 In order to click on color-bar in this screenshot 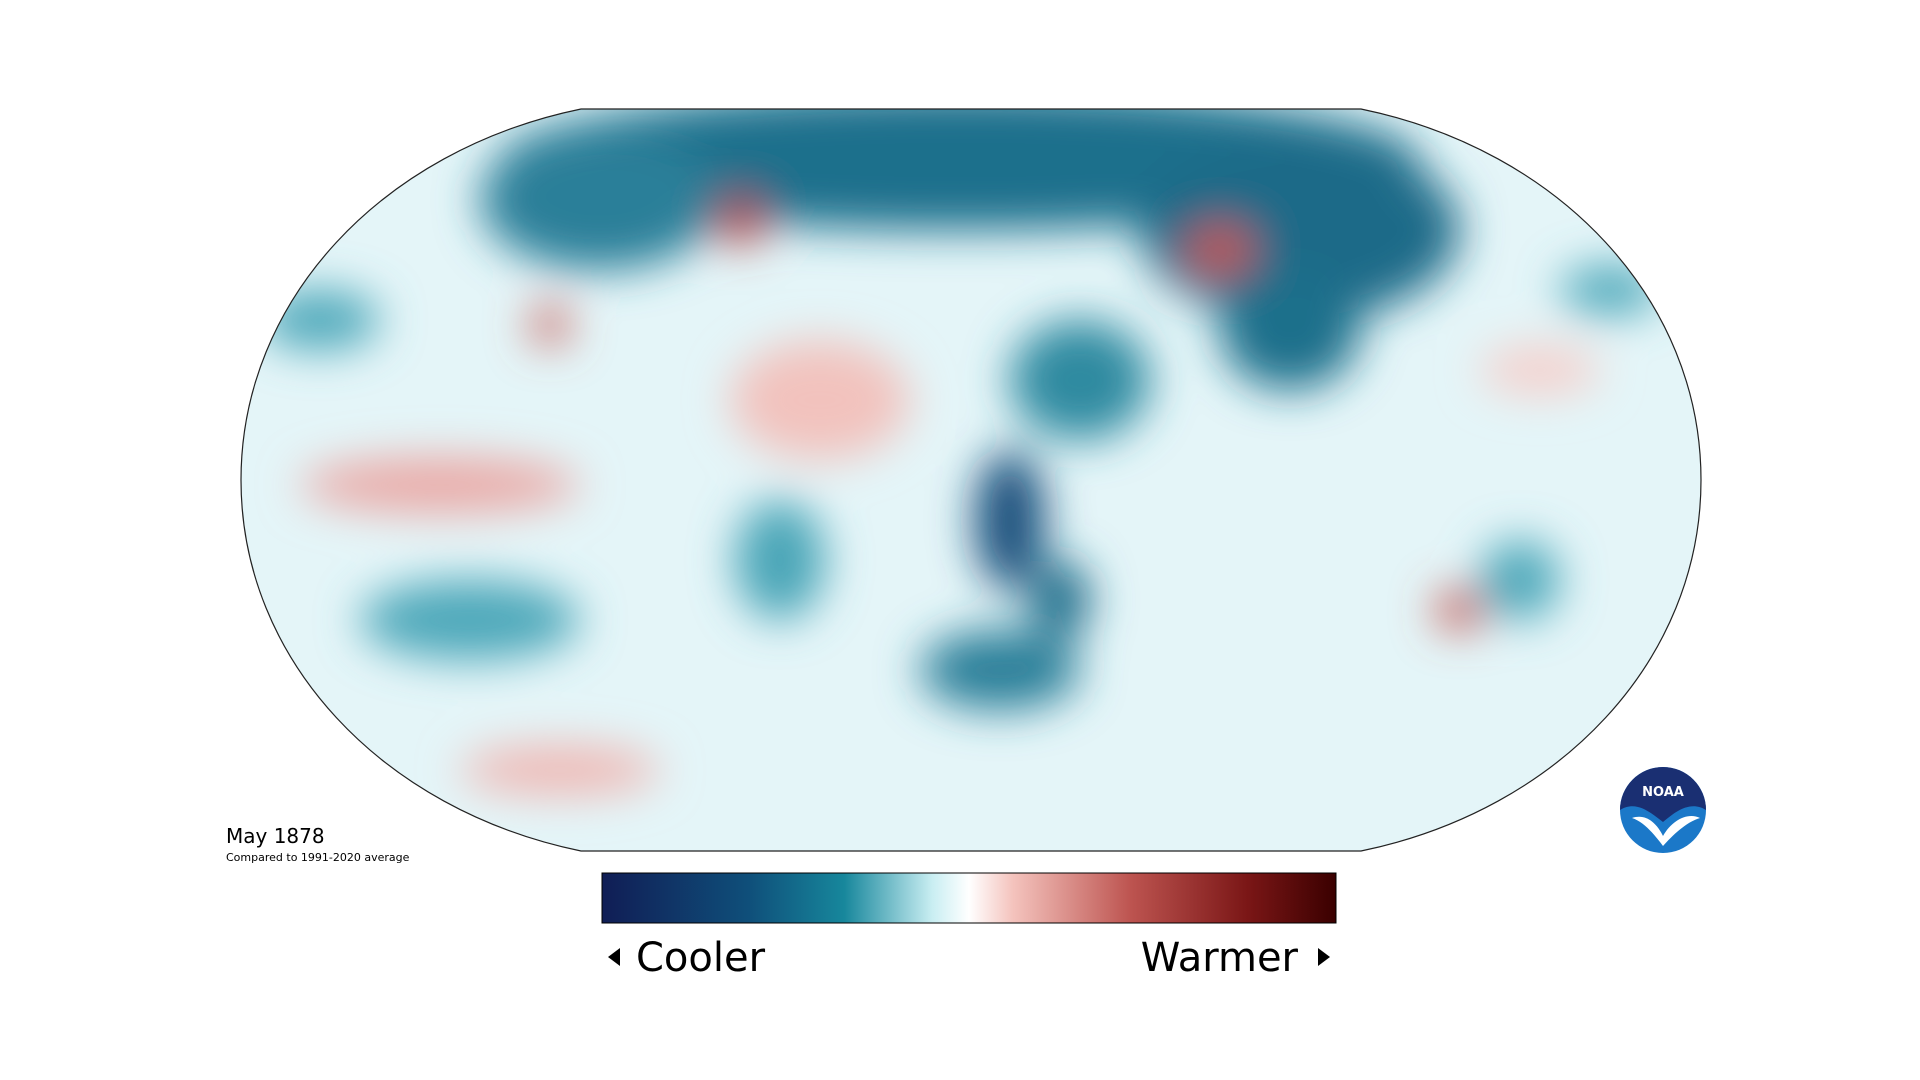, I will do `click(969, 898)`.